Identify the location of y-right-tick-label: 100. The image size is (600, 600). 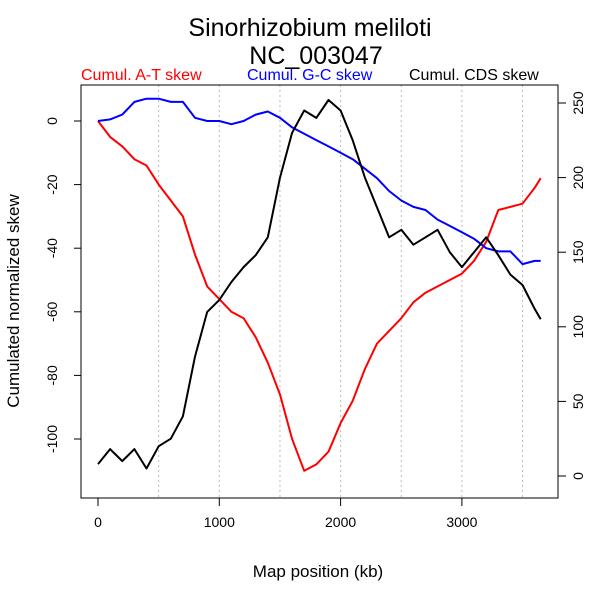
(578, 327).